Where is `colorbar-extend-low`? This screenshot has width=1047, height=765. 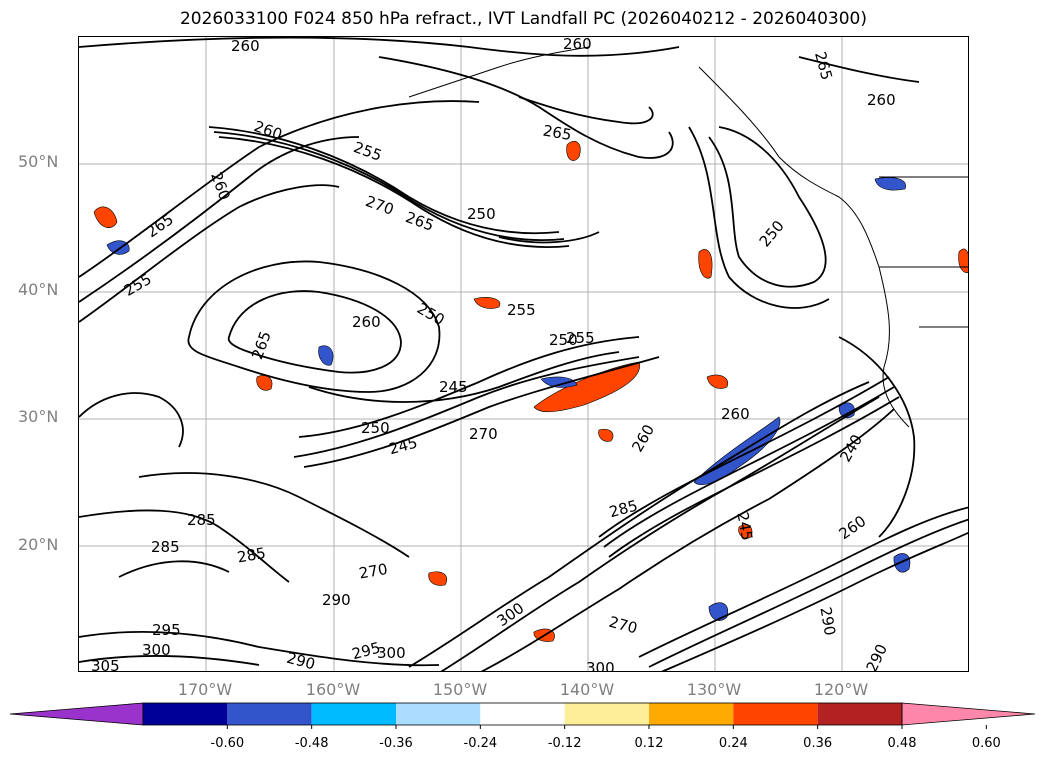 colorbar-extend-low is located at coordinates (76, 714).